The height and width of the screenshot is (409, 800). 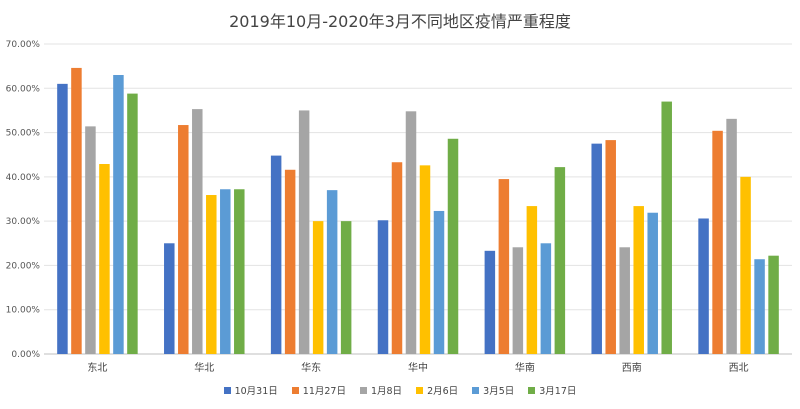 I want to click on x-category-label: 西南, so click(x=632, y=367).